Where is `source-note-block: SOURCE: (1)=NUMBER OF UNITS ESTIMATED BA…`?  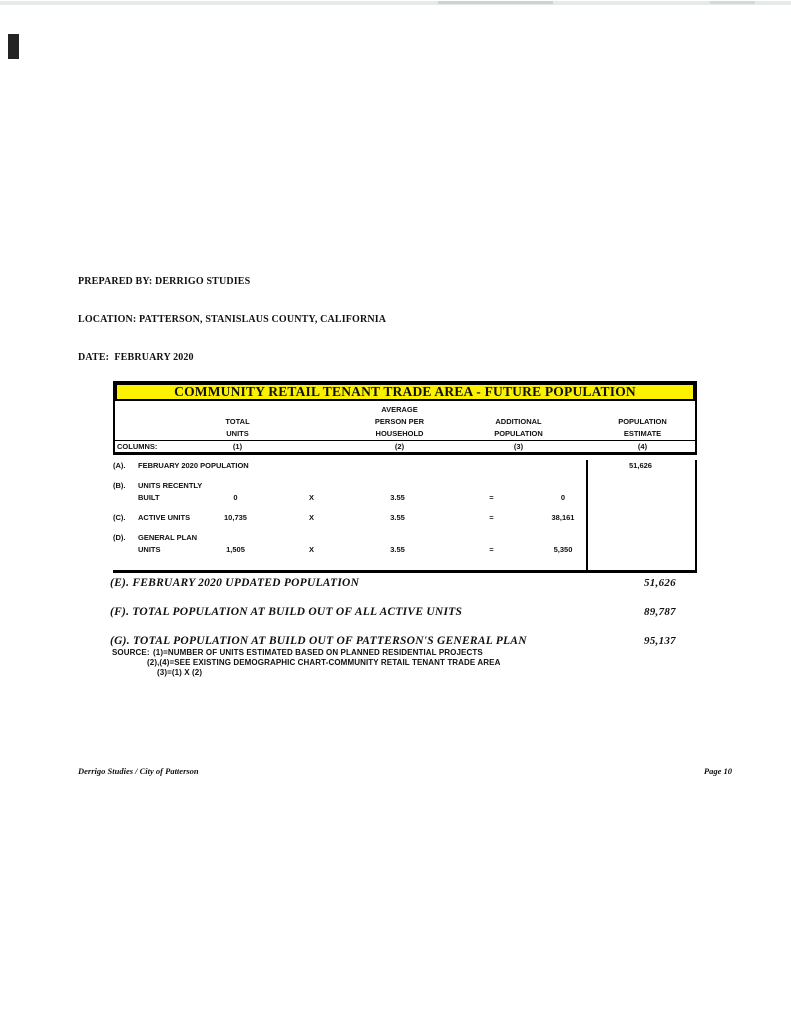 source-note-block: SOURCE: (1)=NUMBER OF UNITS ESTIMATED BA… is located at coordinates (306, 663).